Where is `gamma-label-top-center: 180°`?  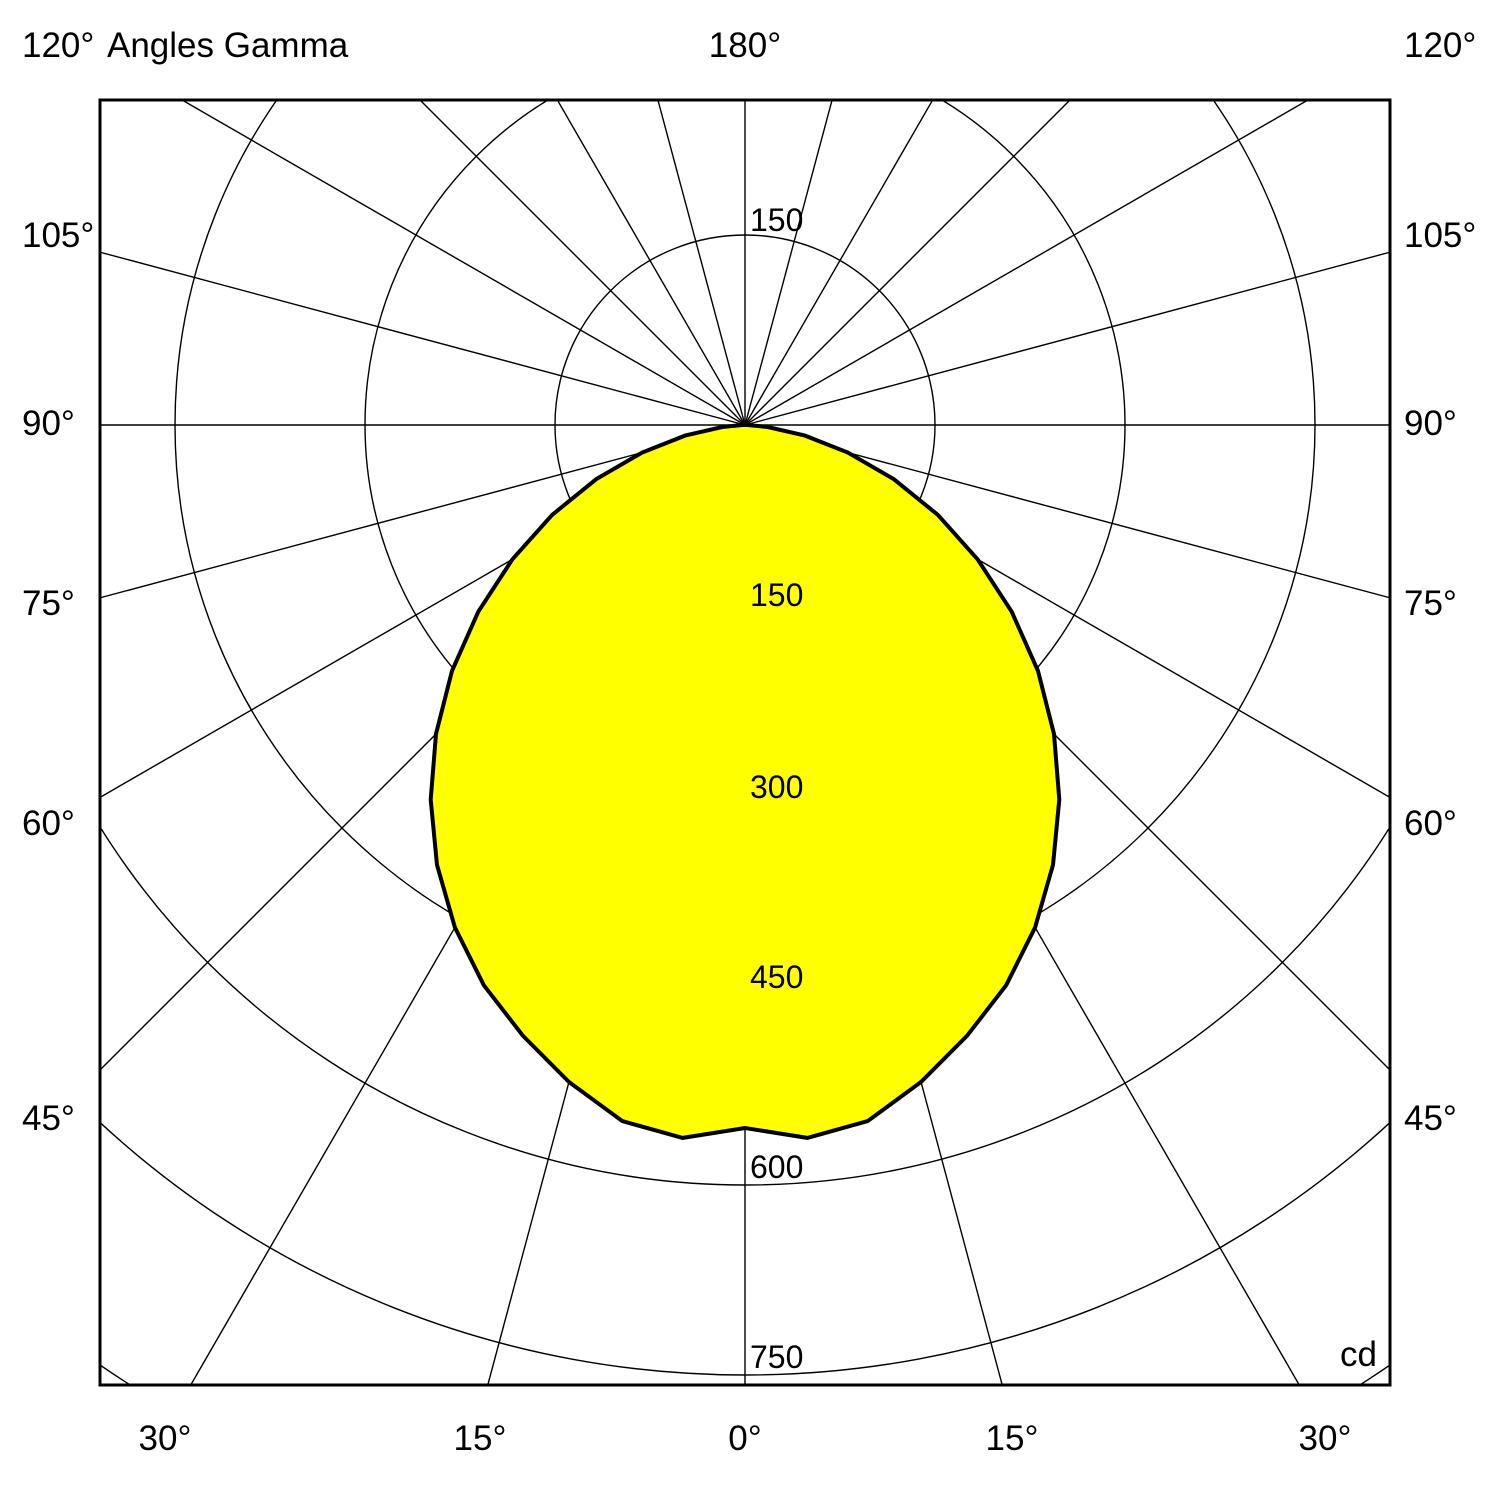
gamma-label-top-center: 180° is located at coordinates (745, 45).